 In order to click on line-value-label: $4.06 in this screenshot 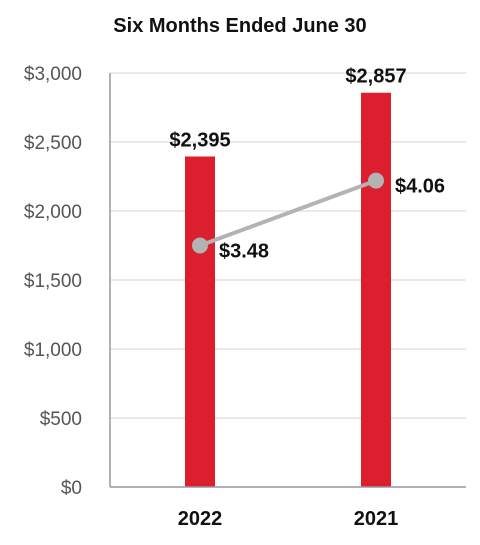, I will do `click(420, 187)`.